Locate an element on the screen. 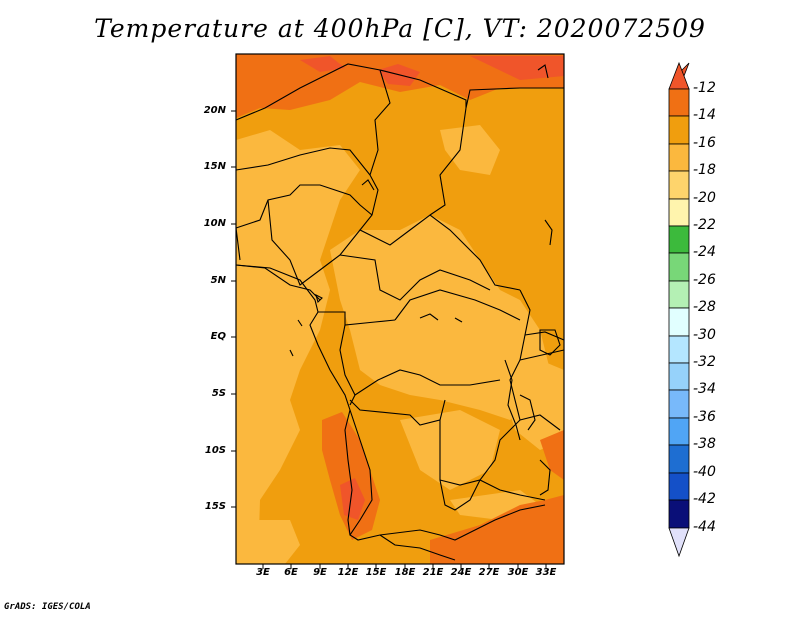  lon-label-12e: 12E is located at coordinates (348, 572).